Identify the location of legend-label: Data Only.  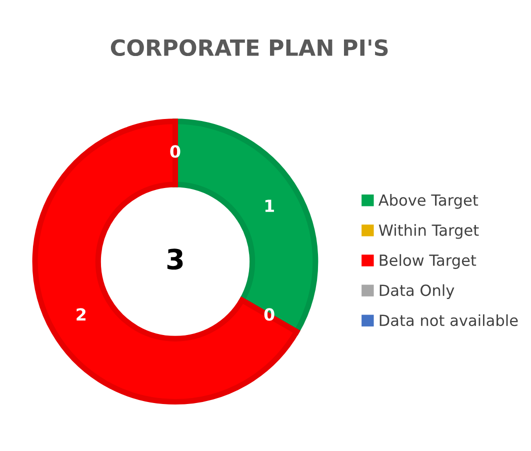
(417, 292).